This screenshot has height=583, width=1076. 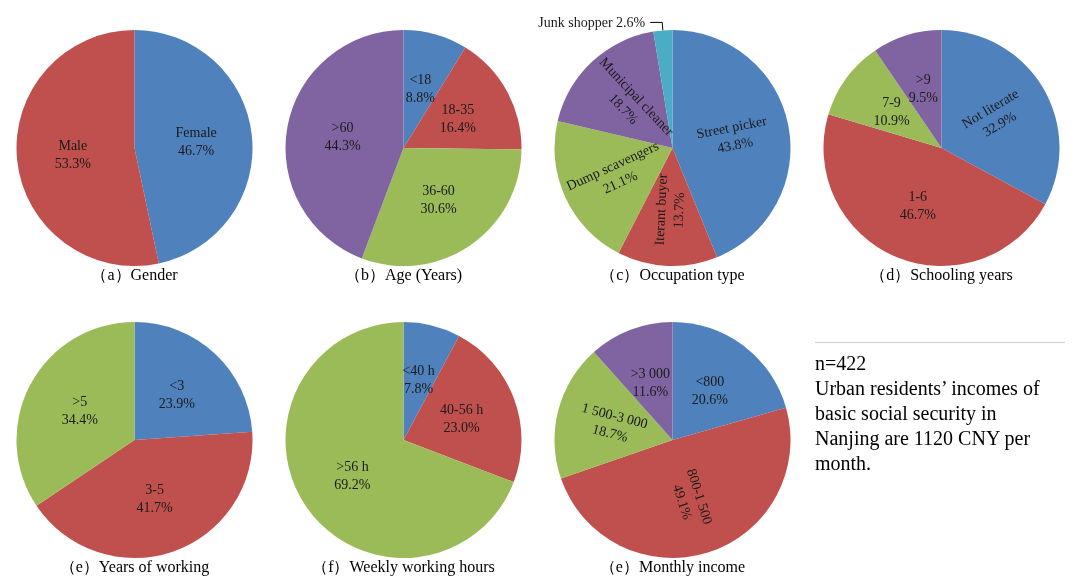 What do you see at coordinates (461, 427) in the screenshot?
I see `data-label: 23.0%` at bounding box center [461, 427].